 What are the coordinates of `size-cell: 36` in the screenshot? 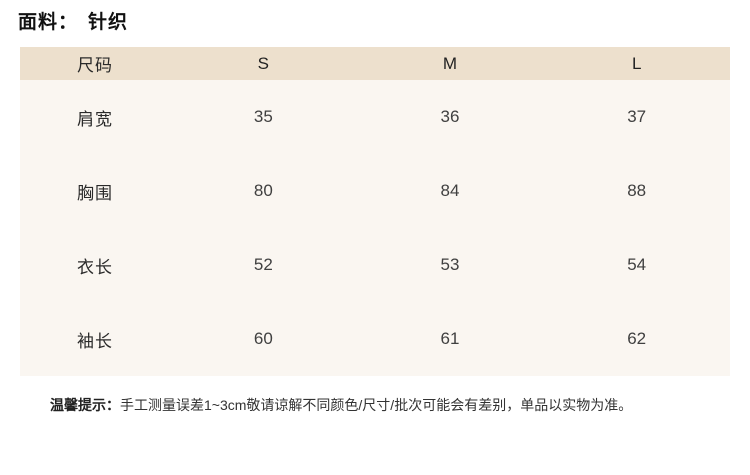 It's located at (450, 116).